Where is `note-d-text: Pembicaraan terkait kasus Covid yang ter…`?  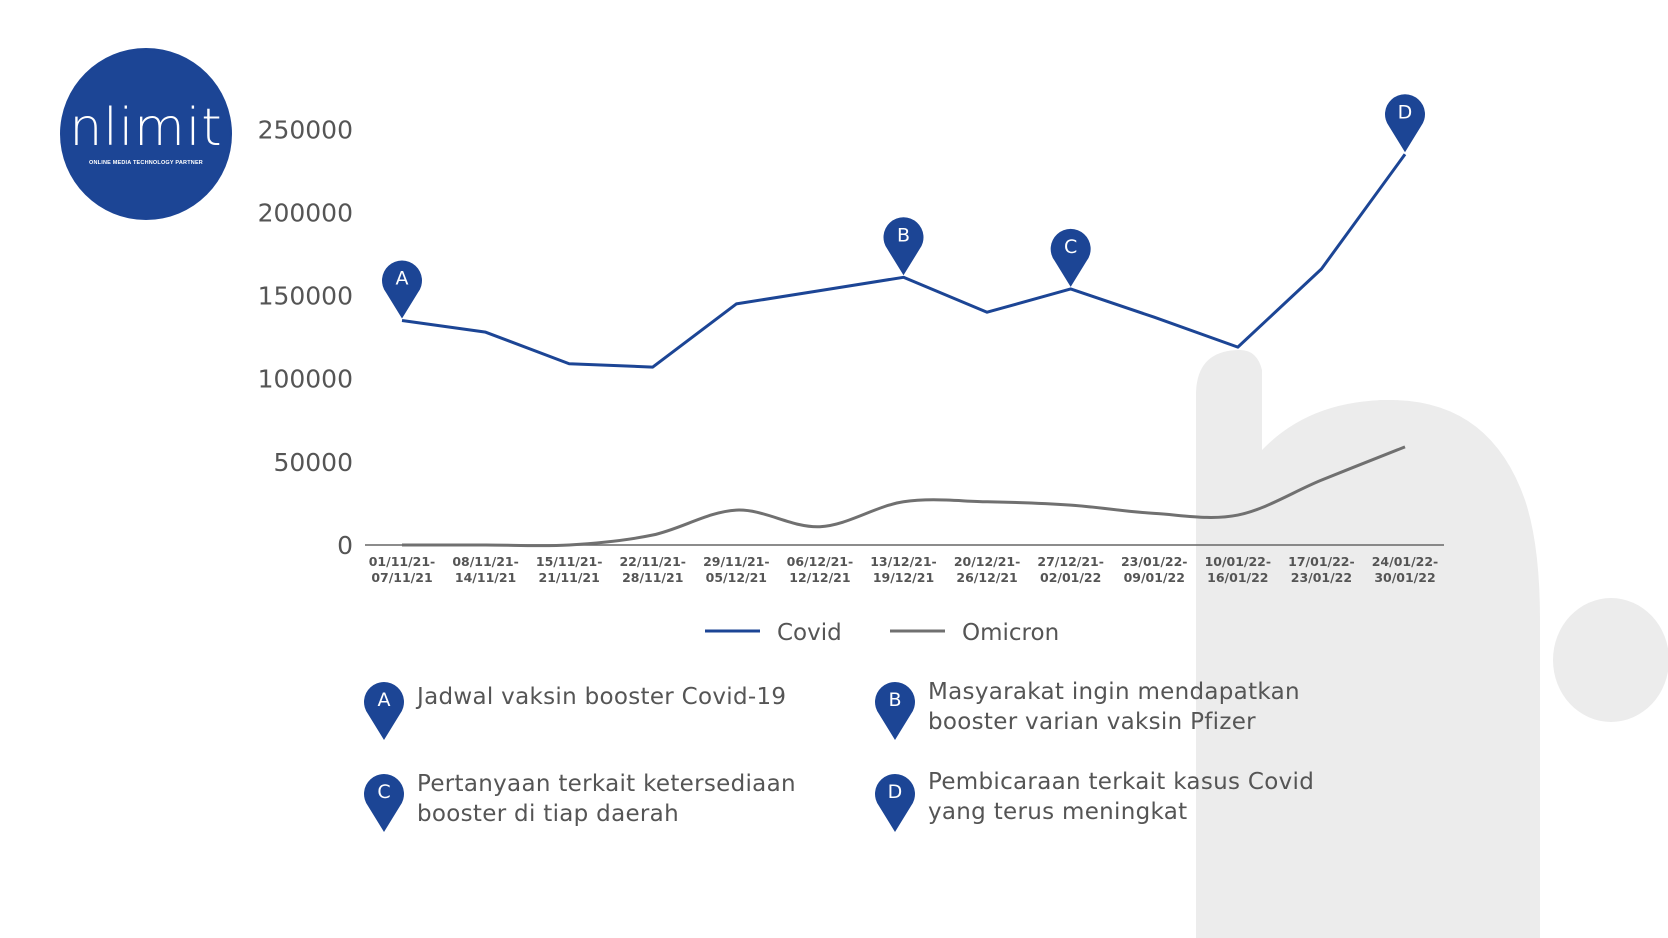
note-d-text: Pembicaraan terkait kasus Covid yang ter… is located at coordinates (1121, 797).